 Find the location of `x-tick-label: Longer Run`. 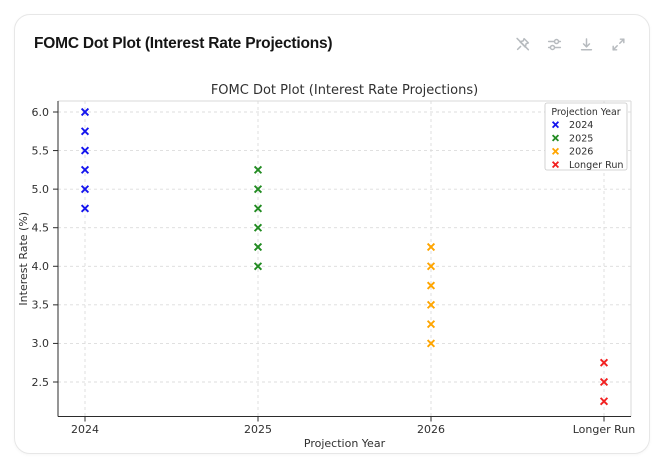

x-tick-label: Longer Run is located at coordinates (604, 429).